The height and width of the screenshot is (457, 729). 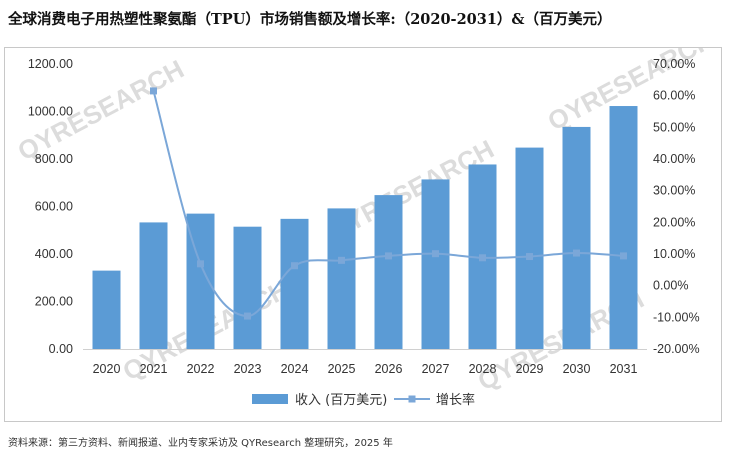 I want to click on legend-label-revenue: 收入 (百万美元), so click(x=341, y=400).